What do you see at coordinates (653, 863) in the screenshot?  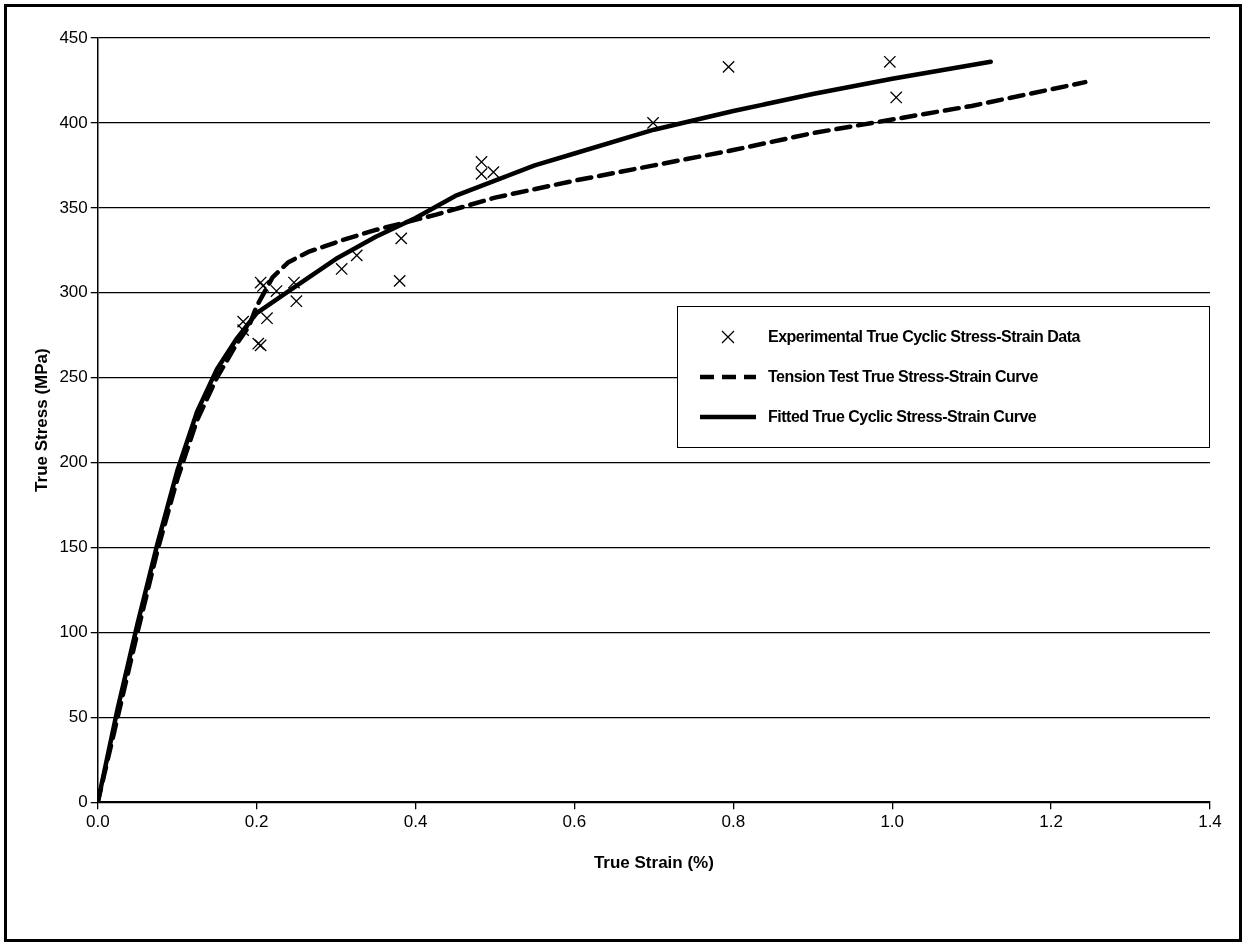 I see `x-axis-title: True Strain (%)` at bounding box center [653, 863].